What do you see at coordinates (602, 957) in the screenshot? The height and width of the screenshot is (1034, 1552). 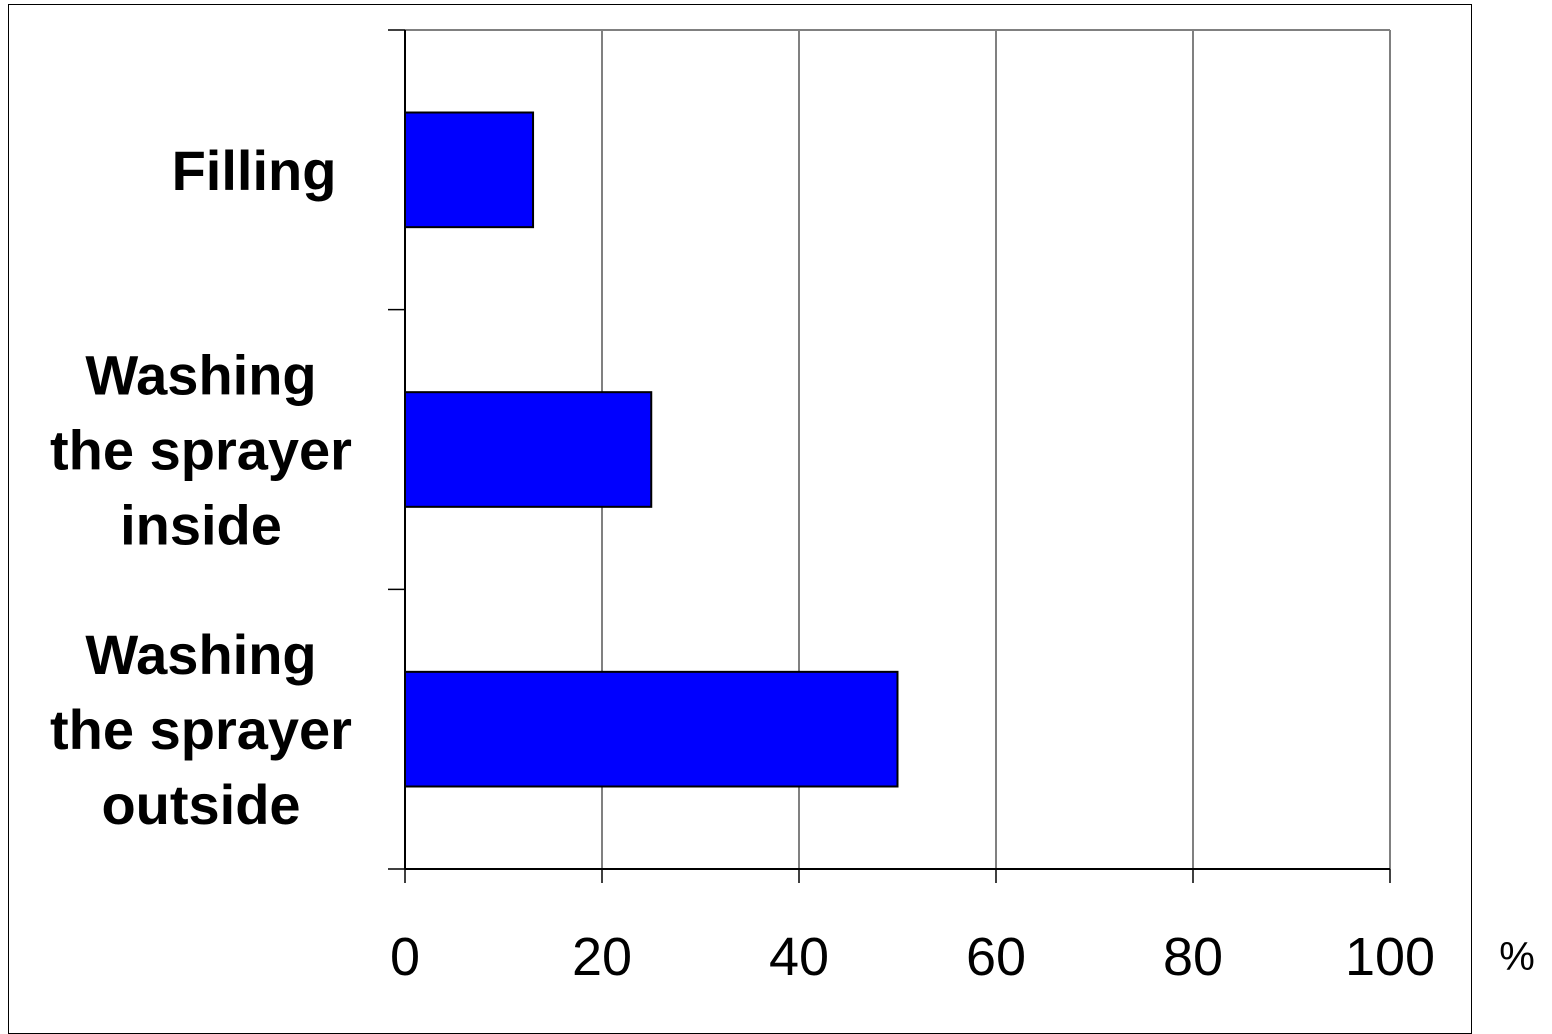 I see `x-tick-label: 20` at bounding box center [602, 957].